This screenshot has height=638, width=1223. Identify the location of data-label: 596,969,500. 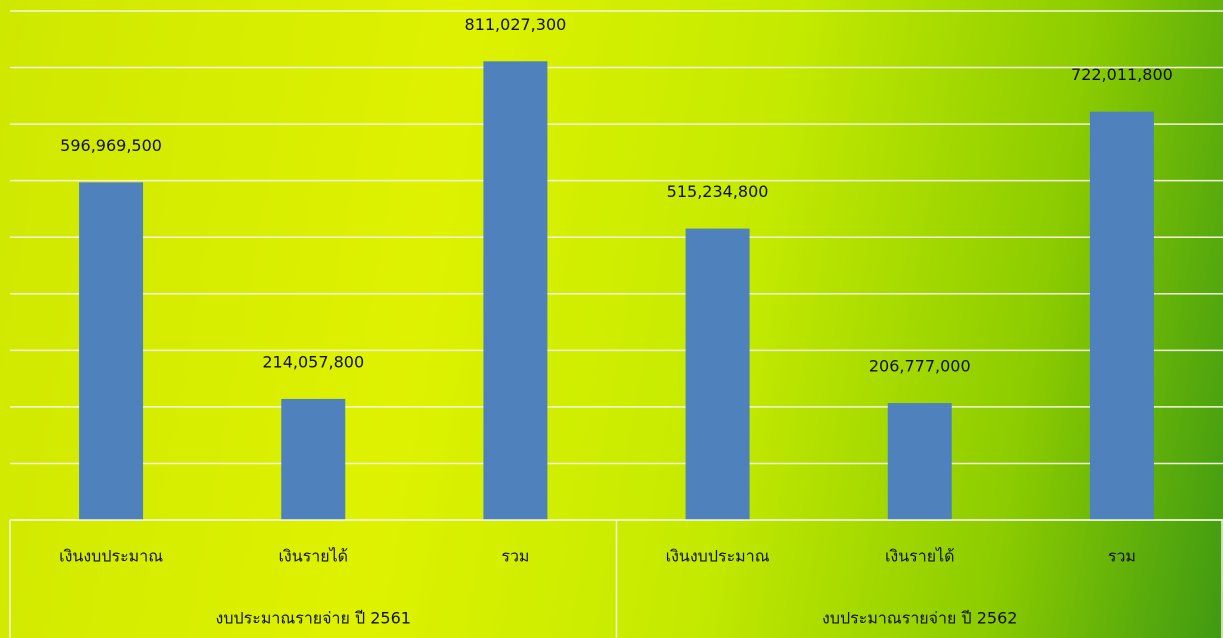
(111, 145).